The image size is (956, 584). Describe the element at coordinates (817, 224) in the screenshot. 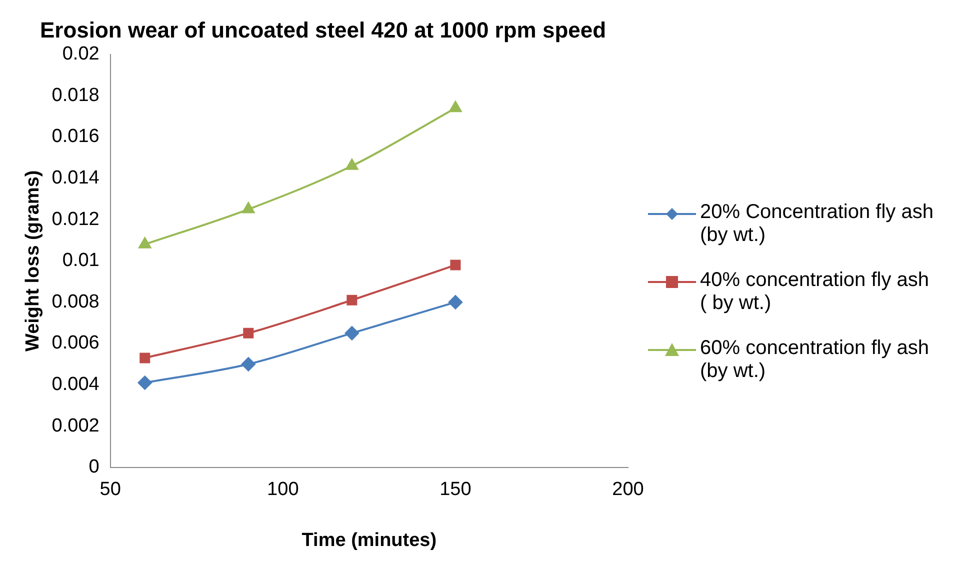

I see `legend-label: 20% Concentration fly ash (by wt.)` at that location.